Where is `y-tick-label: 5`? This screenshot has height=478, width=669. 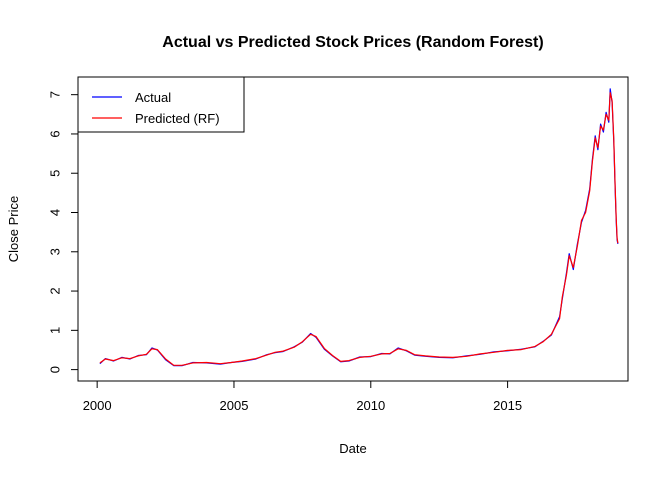
y-tick-label: 5 is located at coordinates (54, 173).